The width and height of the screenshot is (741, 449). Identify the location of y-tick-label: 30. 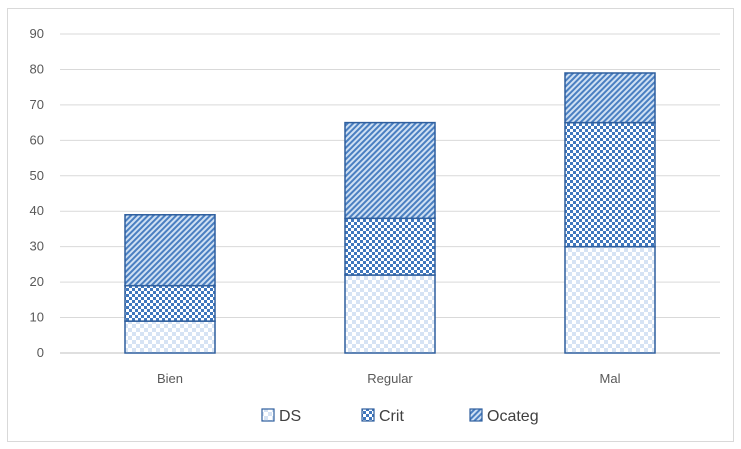
(37, 246).